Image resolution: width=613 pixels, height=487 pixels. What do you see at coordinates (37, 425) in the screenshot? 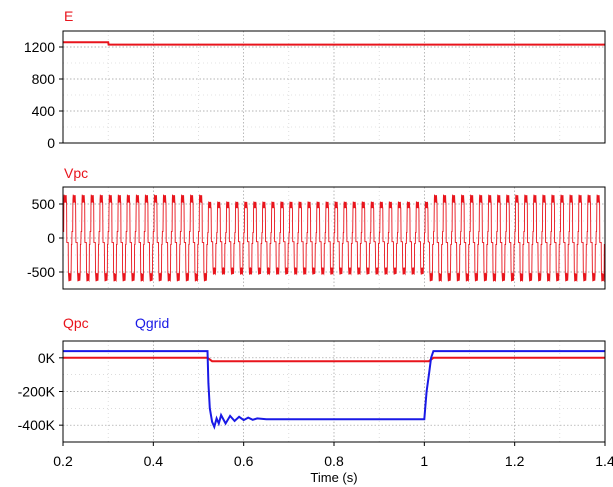
I see `y-tick-label: -400K` at bounding box center [37, 425].